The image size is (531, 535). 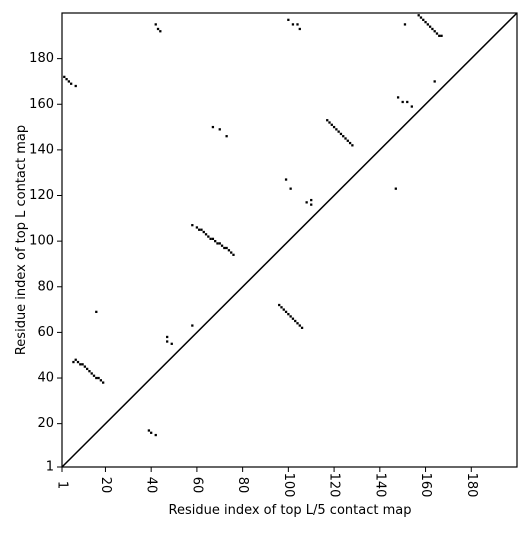 I want to click on y-tick-label: 40, so click(x=45, y=378).